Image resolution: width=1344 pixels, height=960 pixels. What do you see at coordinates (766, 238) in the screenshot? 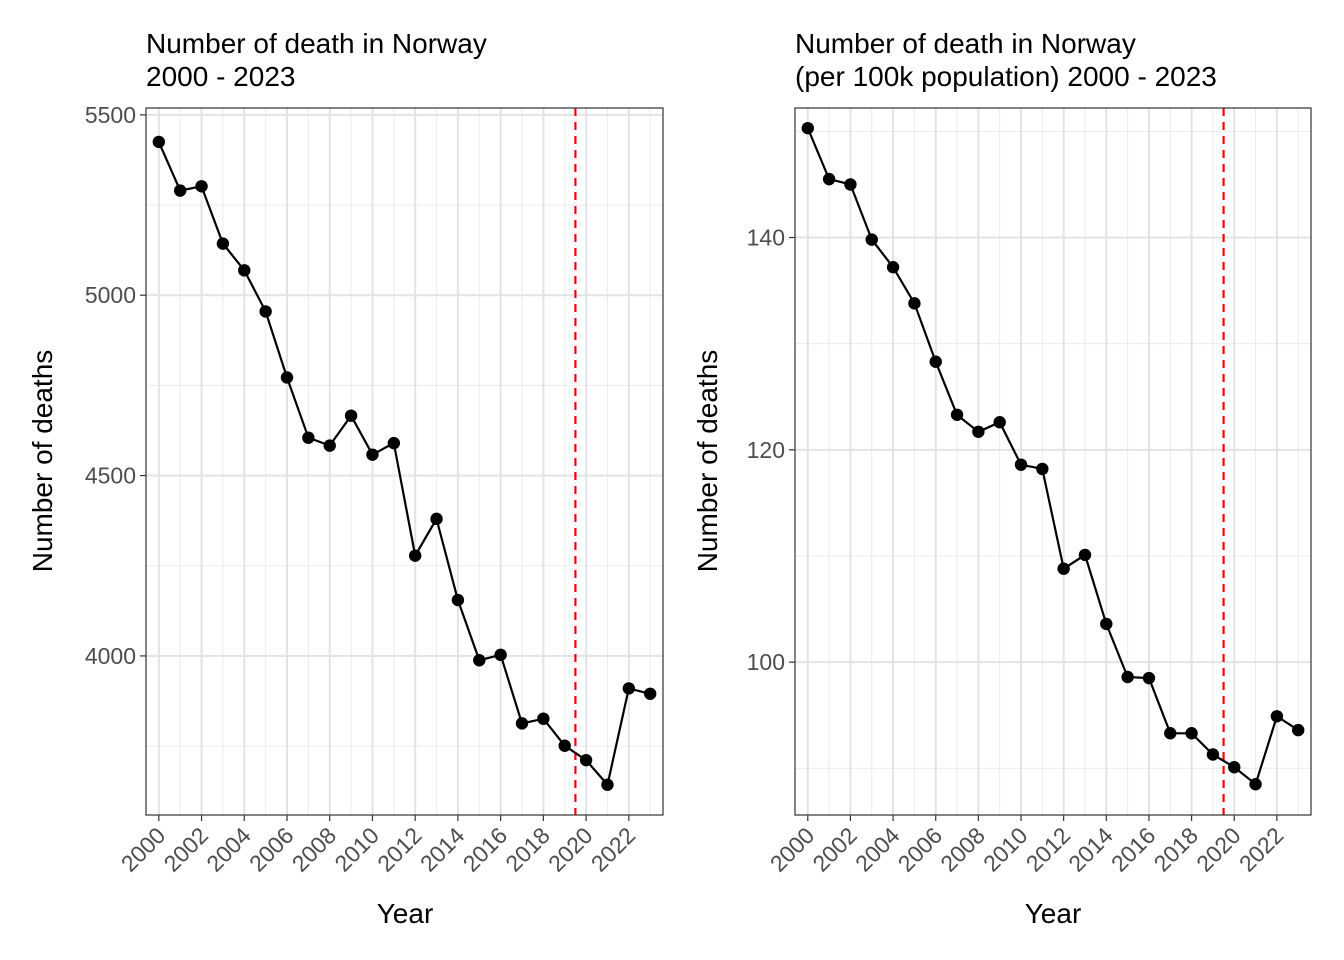
I see `y-tick-label: 140` at bounding box center [766, 238].